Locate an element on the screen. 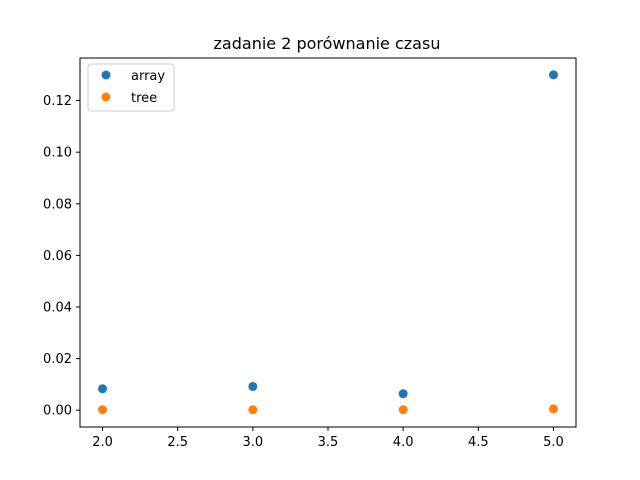 The image size is (640, 480). legend-label-array: array is located at coordinates (148, 76).